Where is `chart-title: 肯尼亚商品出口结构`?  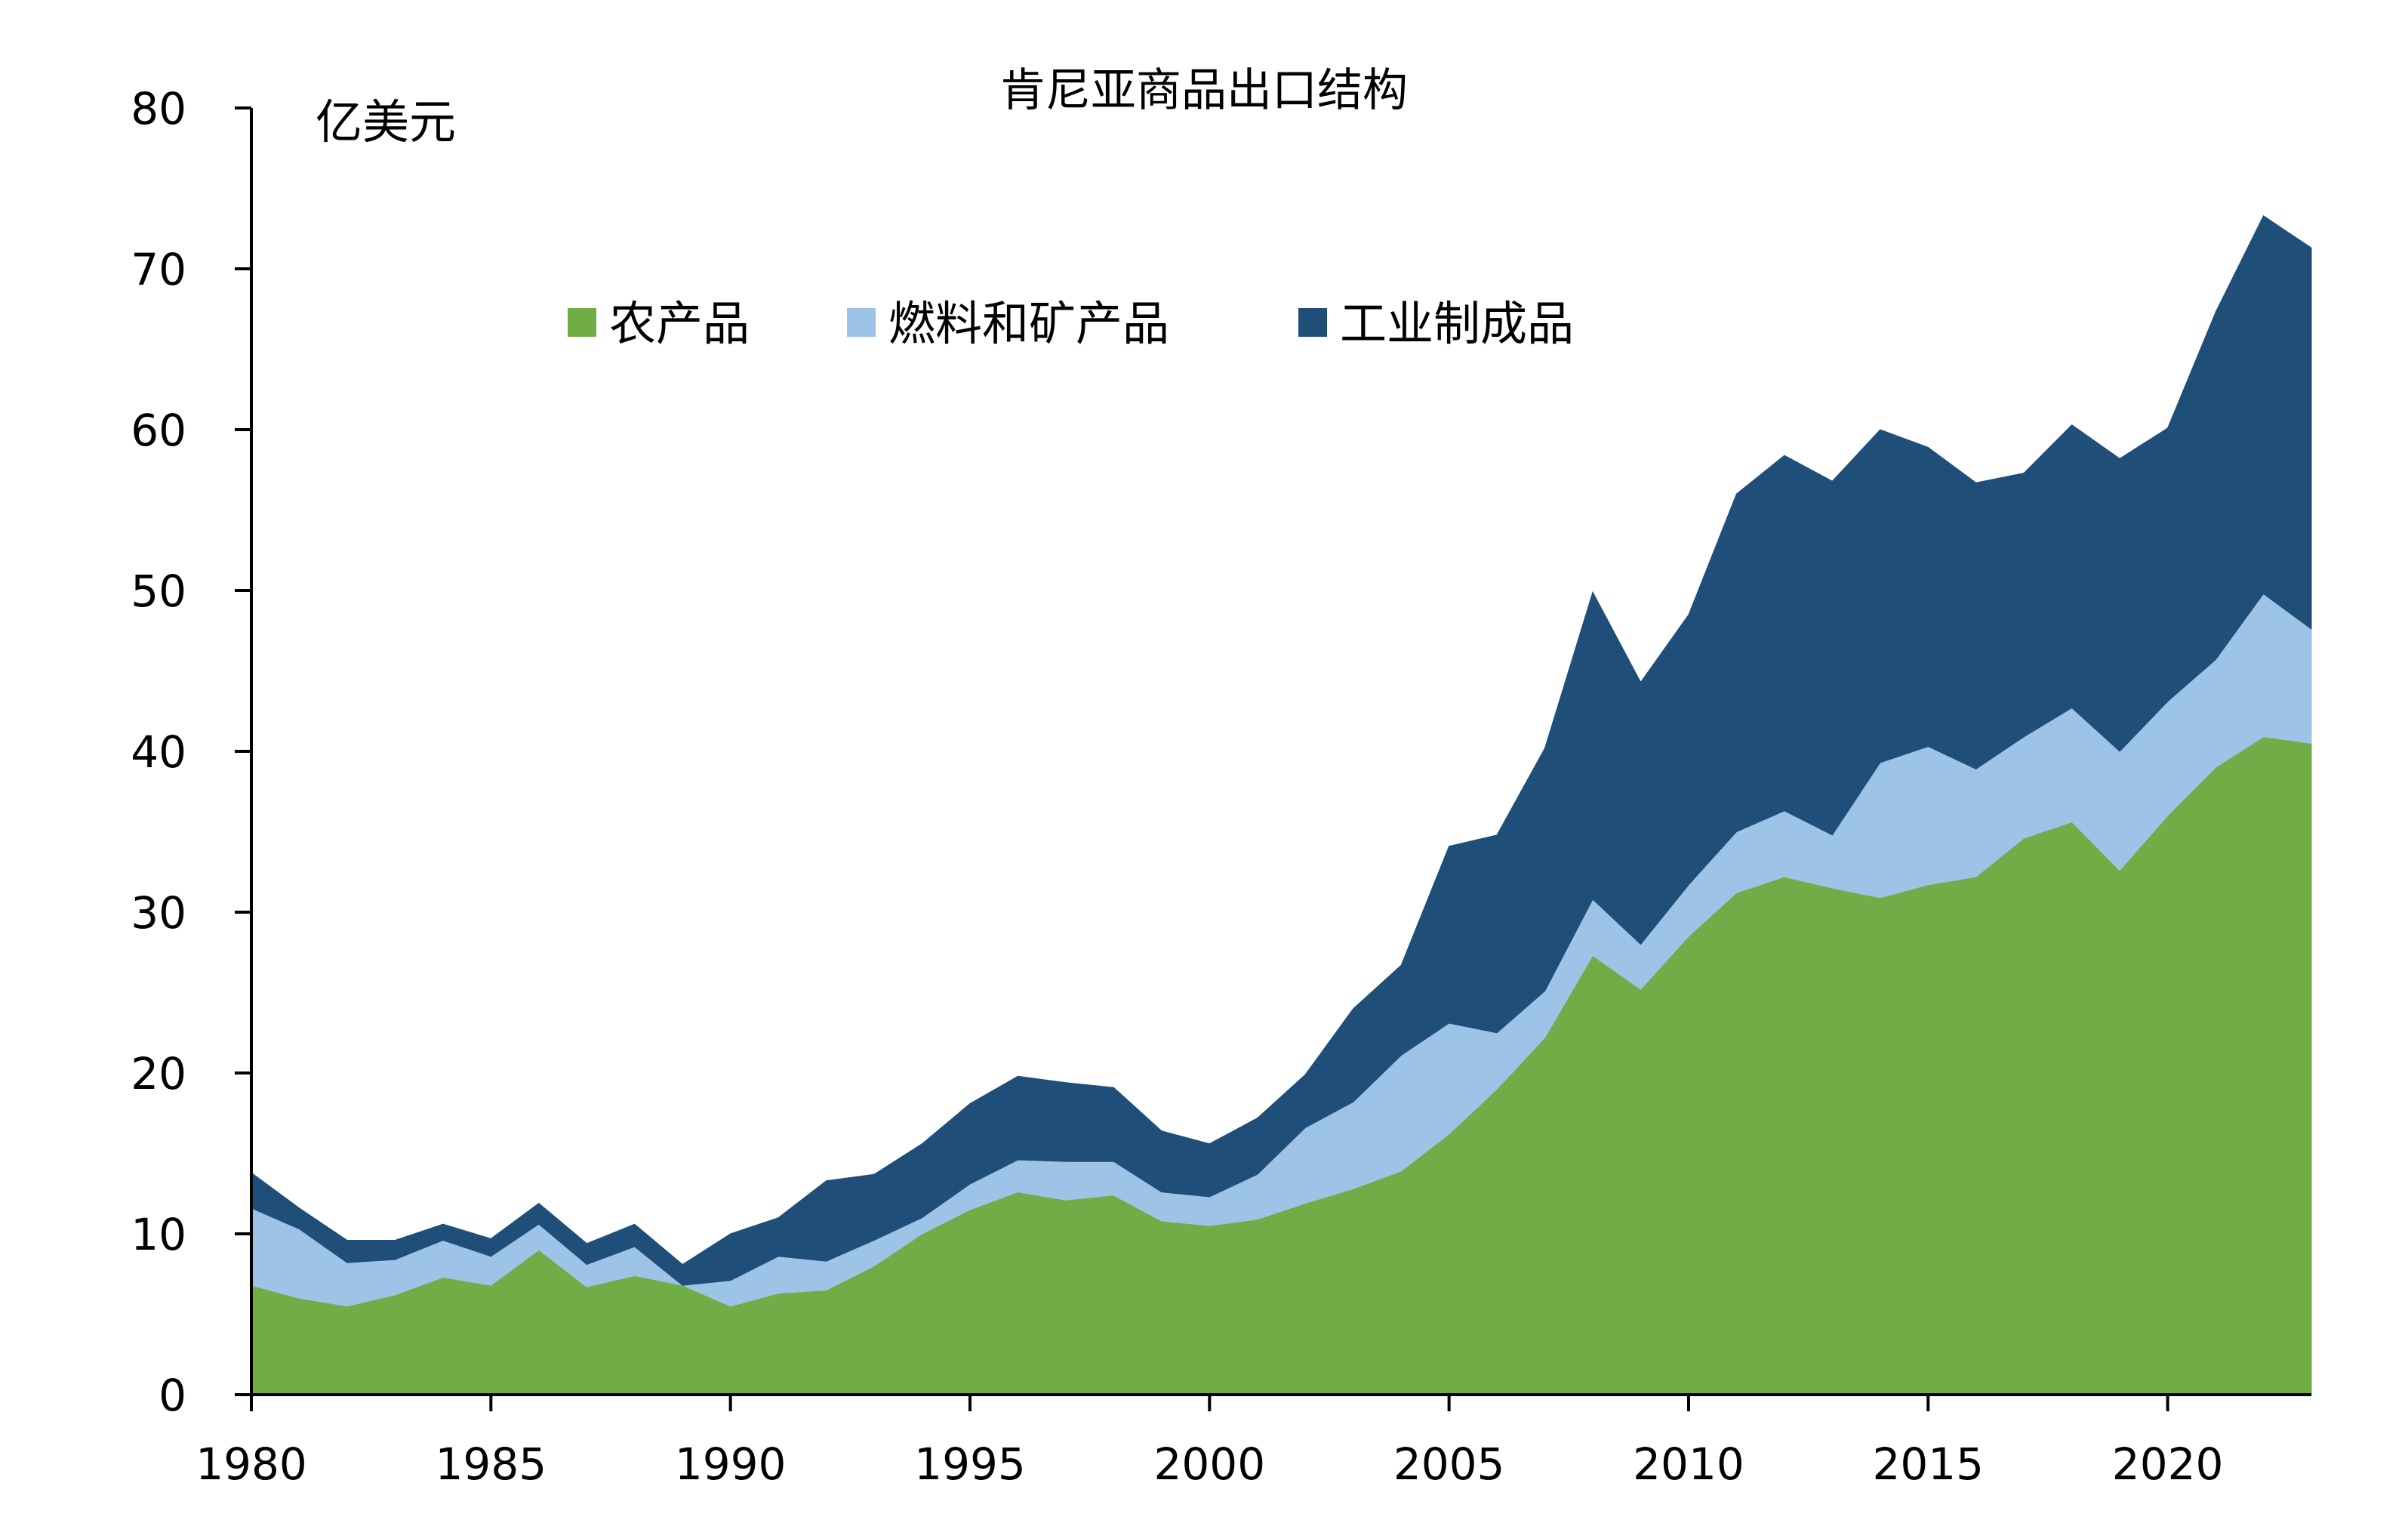
chart-title: 肯尼亚商品出口结构 is located at coordinates (1204, 90).